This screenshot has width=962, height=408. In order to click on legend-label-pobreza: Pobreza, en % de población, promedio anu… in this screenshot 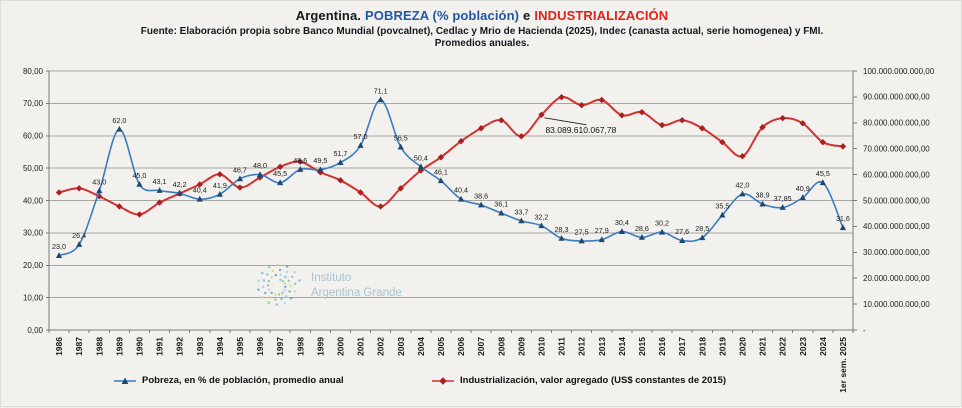, I will do `click(243, 380)`.